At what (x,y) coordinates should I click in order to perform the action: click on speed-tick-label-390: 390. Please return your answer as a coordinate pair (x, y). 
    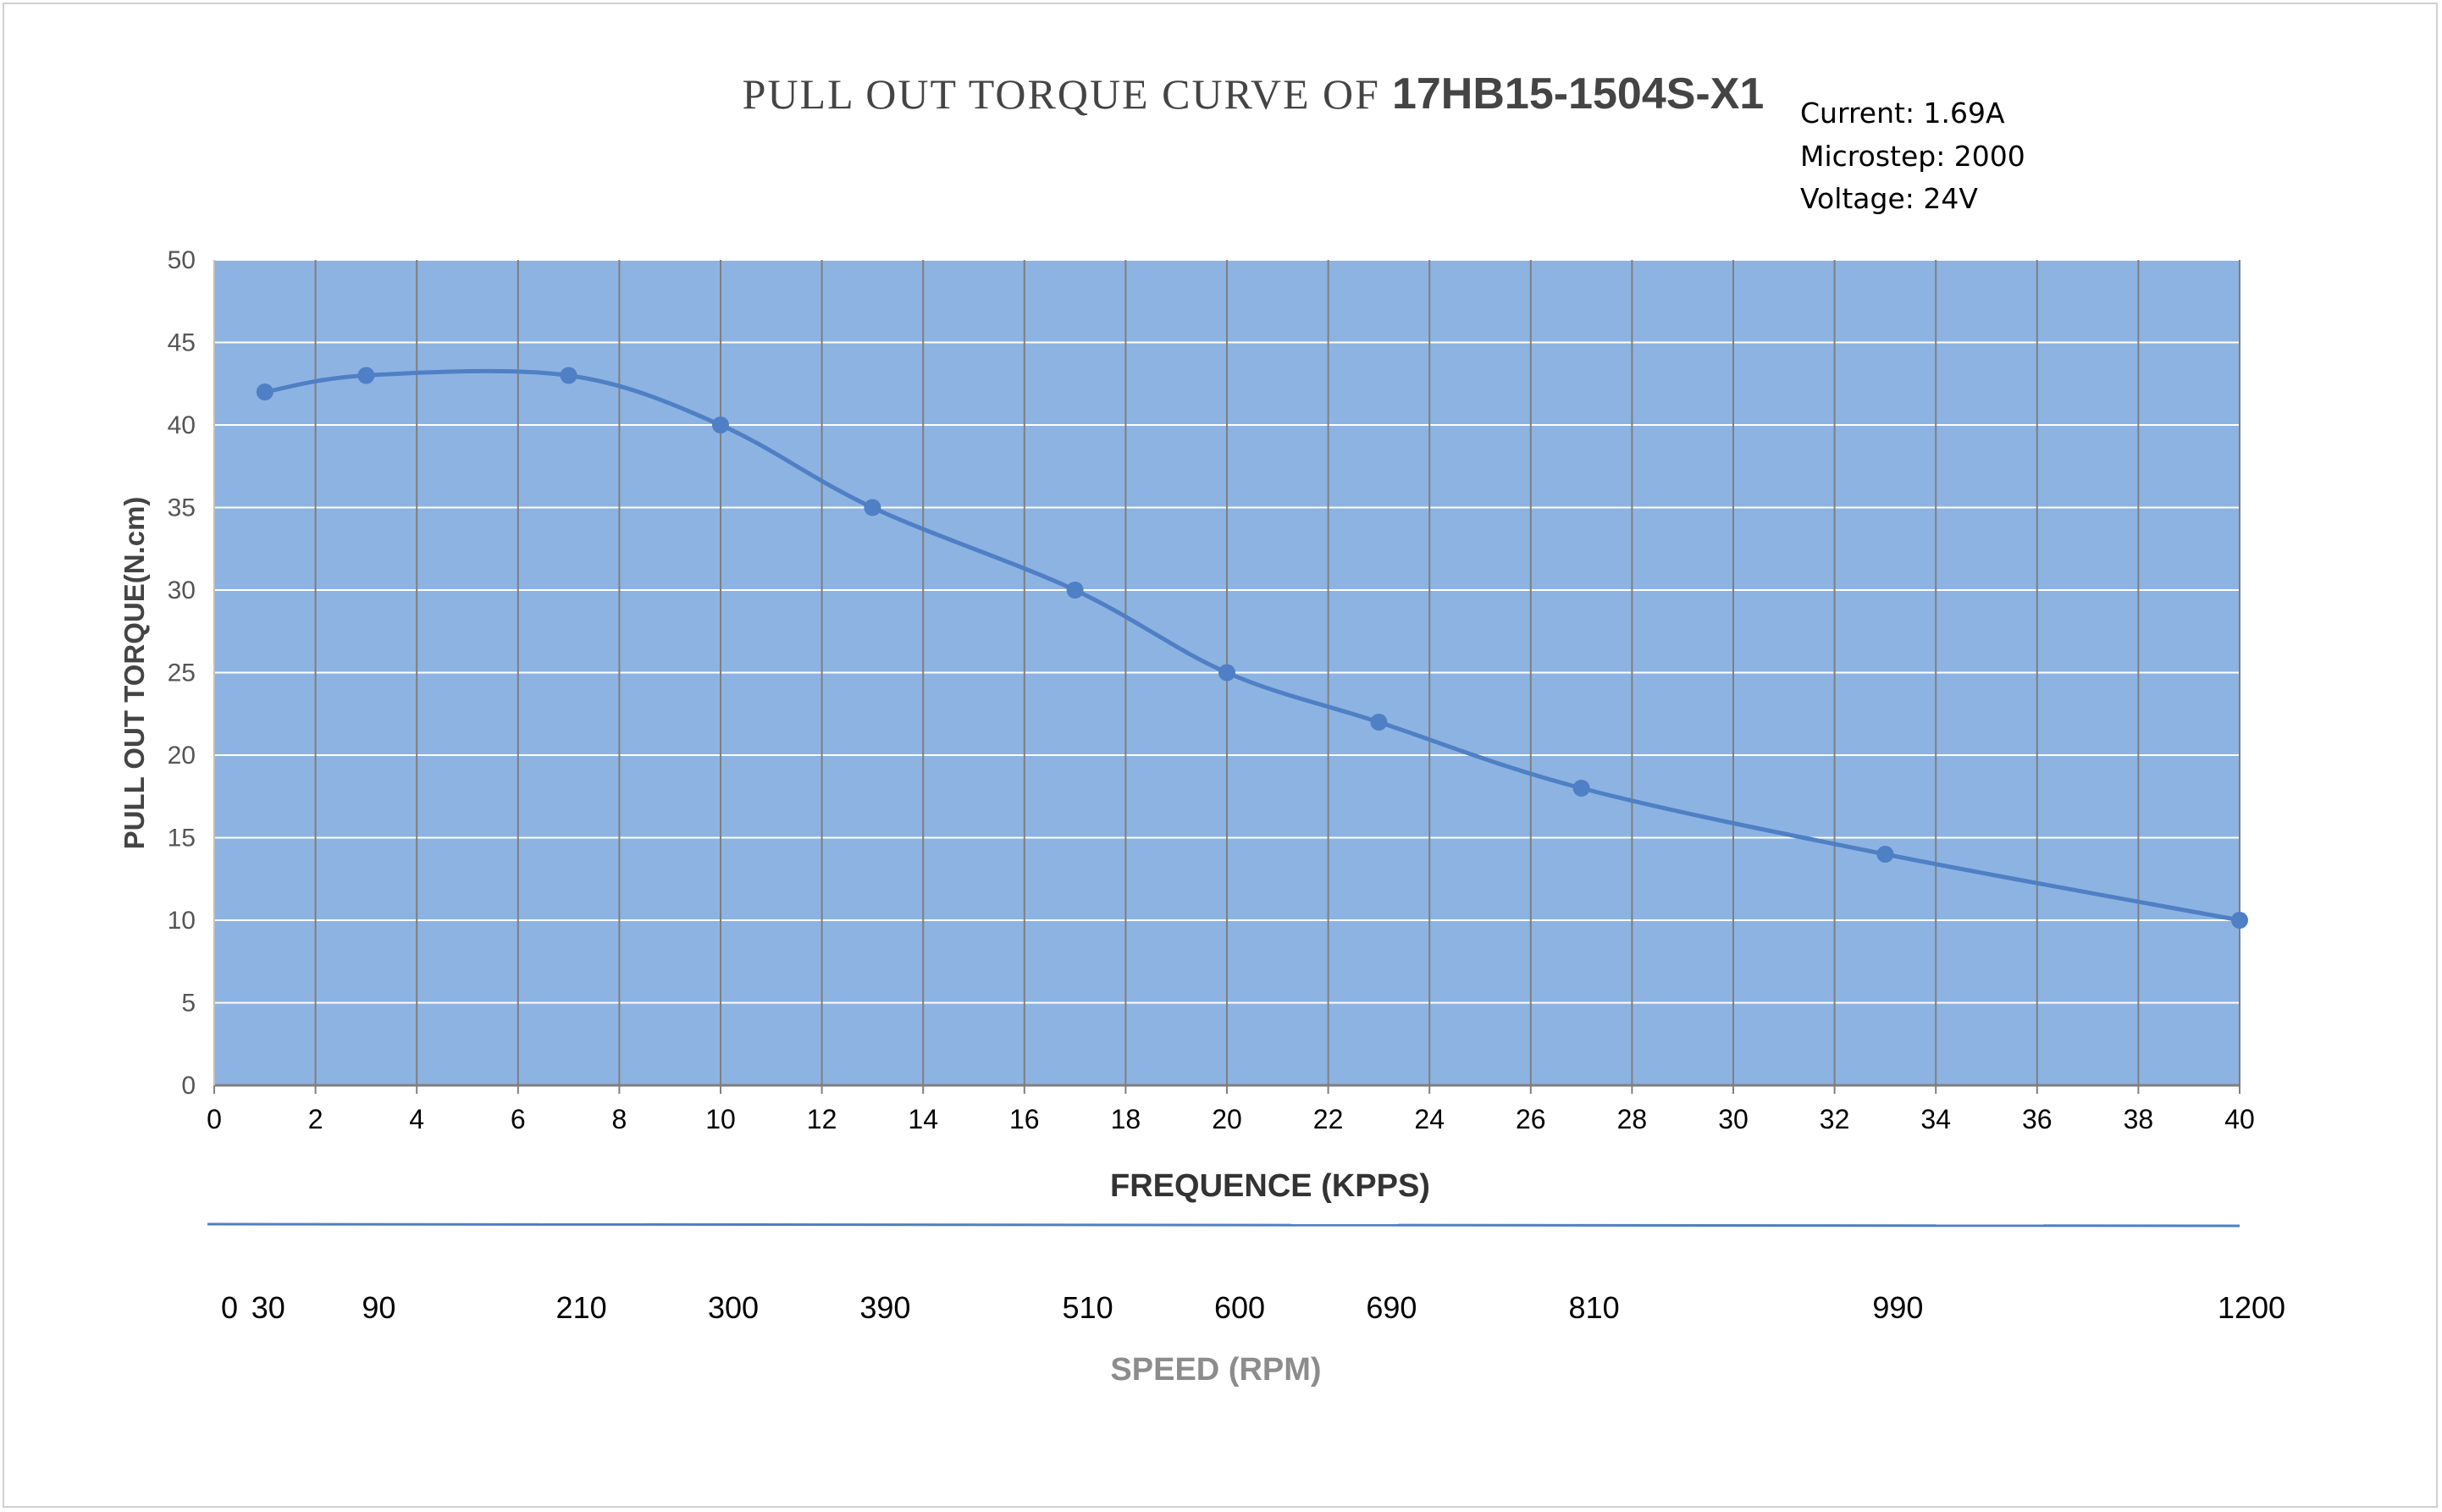
    Looking at the image, I should click on (885, 1307).